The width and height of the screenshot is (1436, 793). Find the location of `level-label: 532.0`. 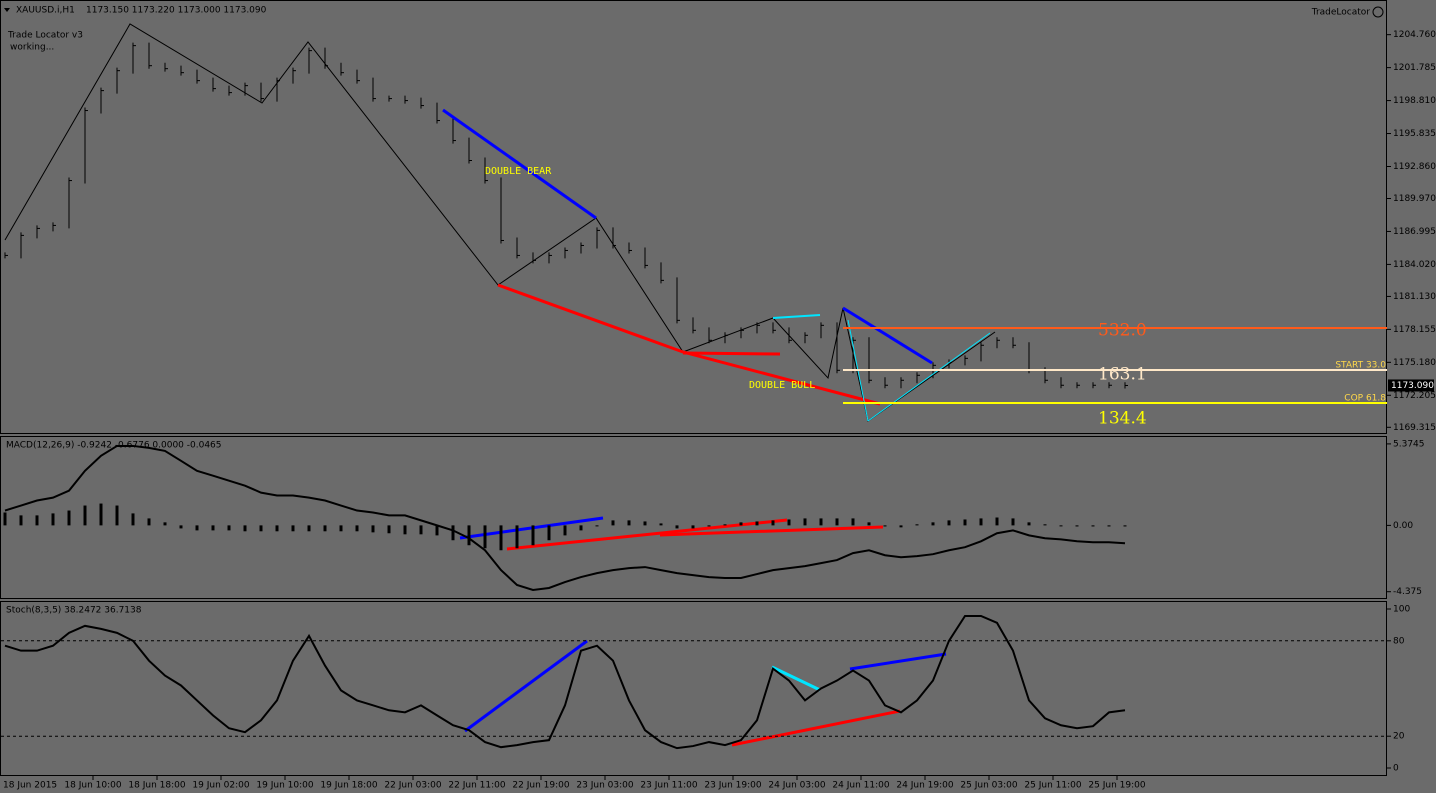

level-label: 532.0 is located at coordinates (1122, 331).